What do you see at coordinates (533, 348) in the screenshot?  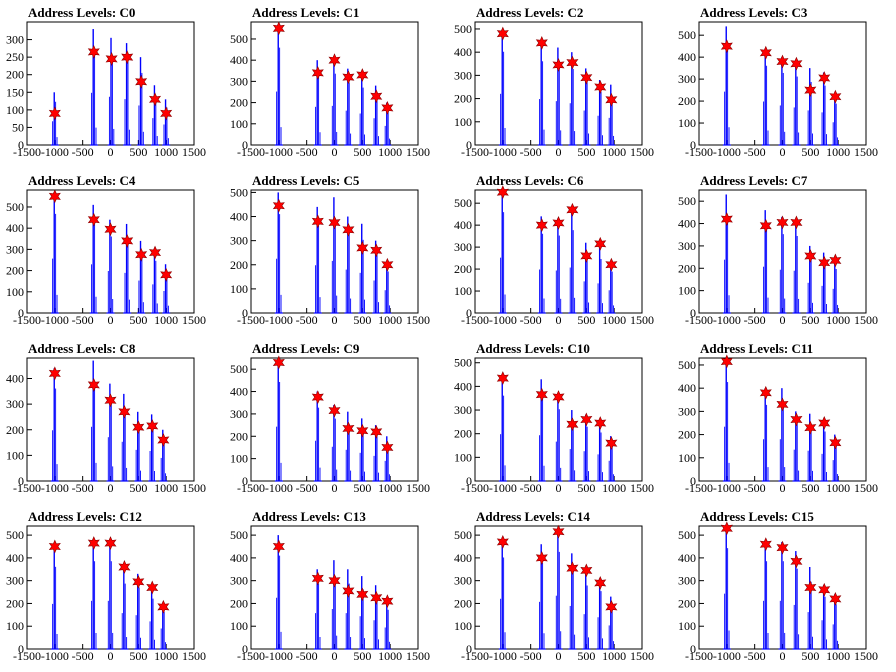 I see `chart-title: Address Levels: C10` at bounding box center [533, 348].